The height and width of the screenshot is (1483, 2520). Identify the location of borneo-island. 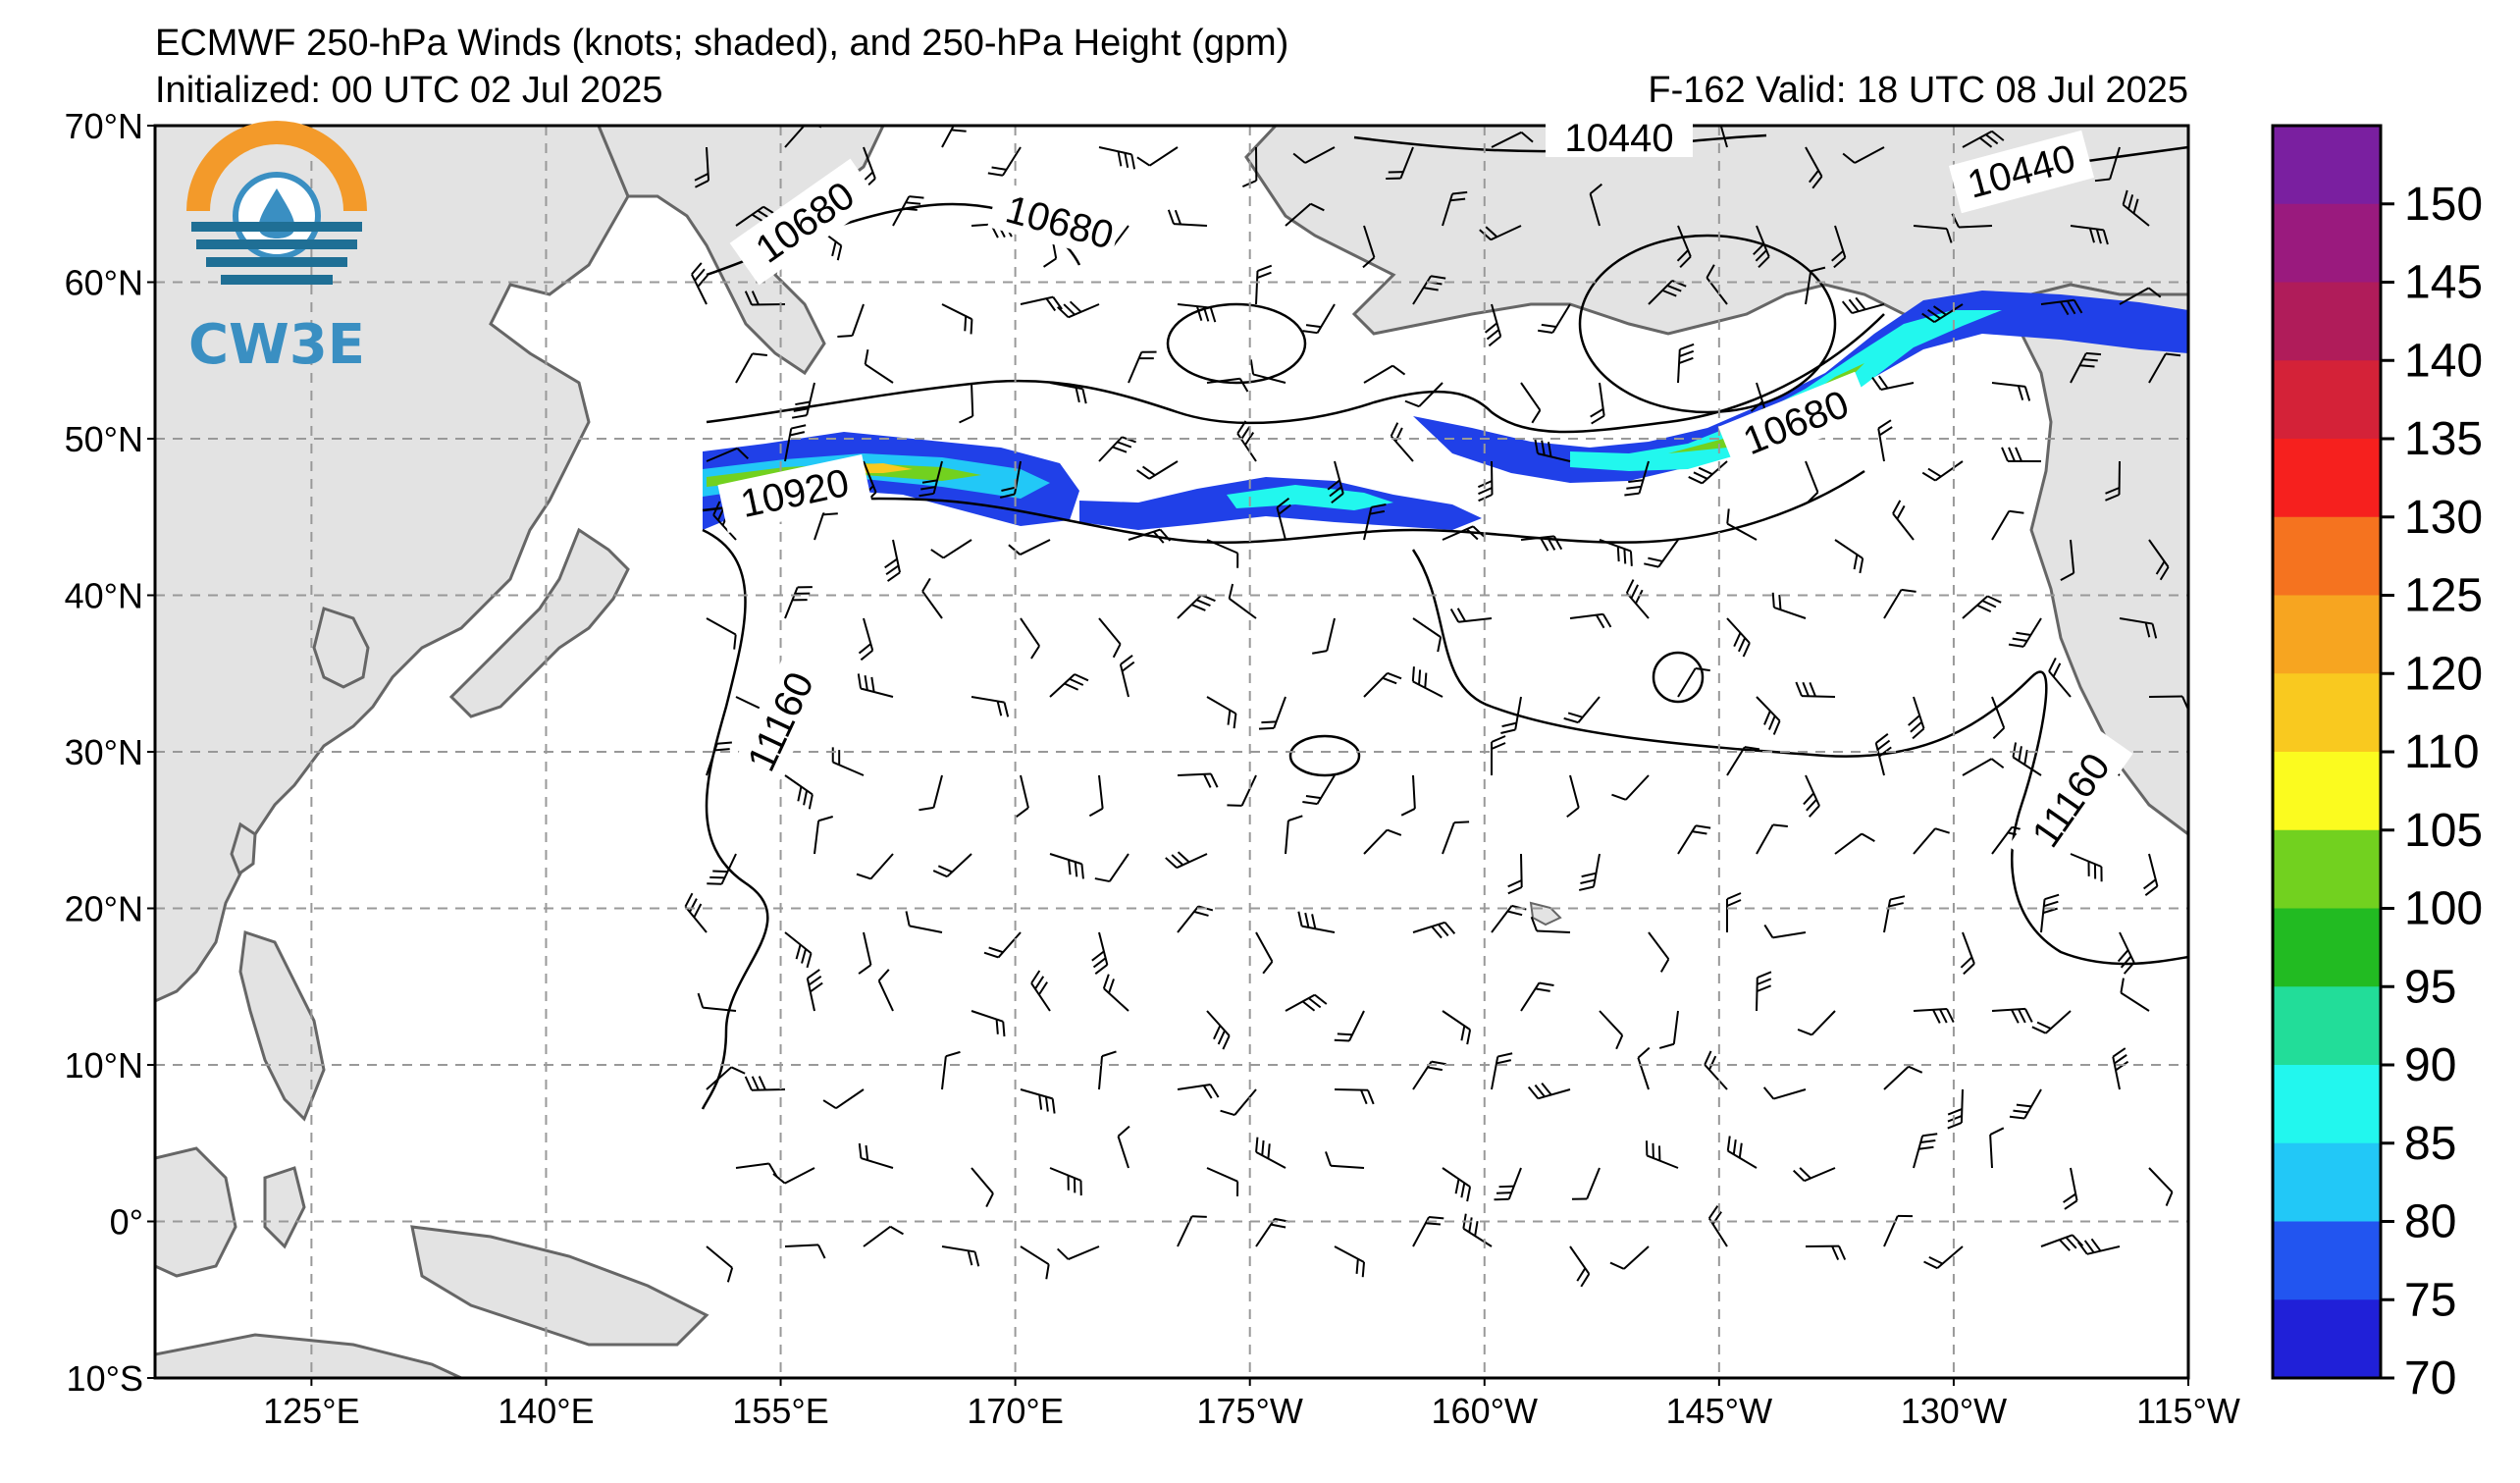
(196, 1212).